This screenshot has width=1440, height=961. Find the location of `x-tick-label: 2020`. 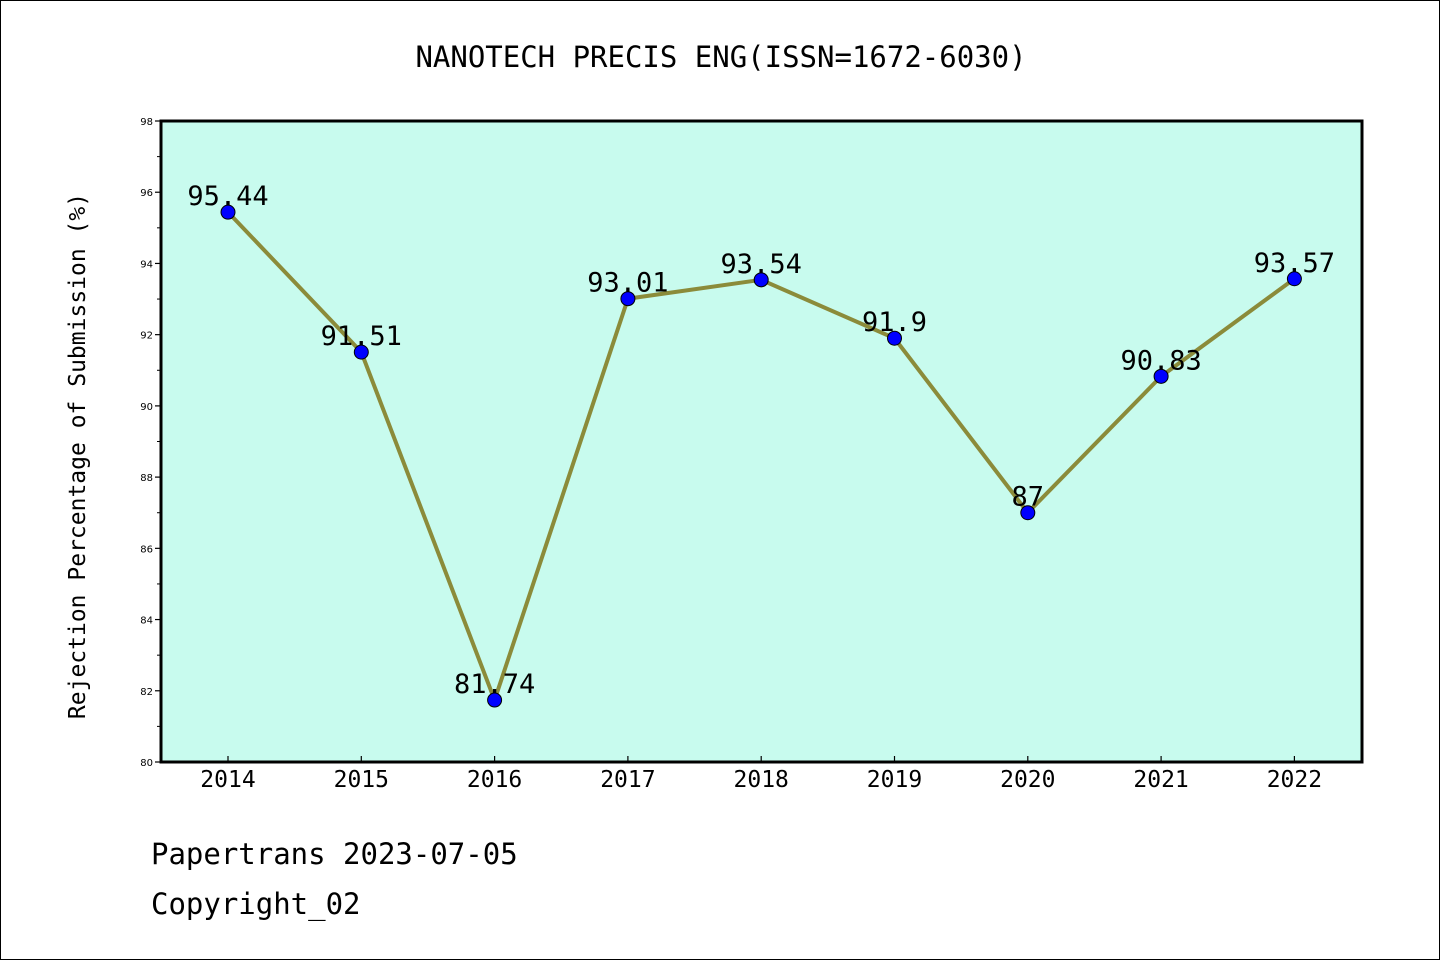

x-tick-label: 2020 is located at coordinates (1027, 780).